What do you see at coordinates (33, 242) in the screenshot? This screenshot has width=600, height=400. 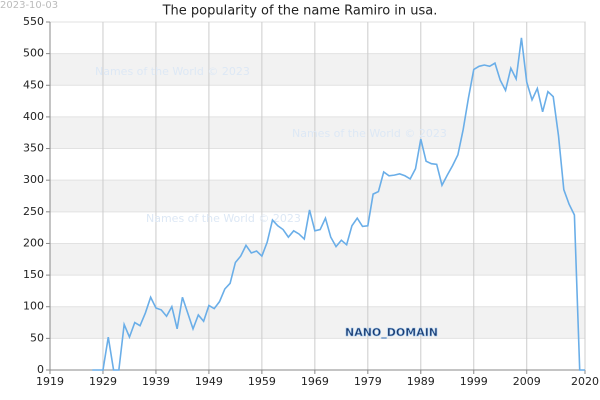 I see `y-tick-label: 200` at bounding box center [33, 242].